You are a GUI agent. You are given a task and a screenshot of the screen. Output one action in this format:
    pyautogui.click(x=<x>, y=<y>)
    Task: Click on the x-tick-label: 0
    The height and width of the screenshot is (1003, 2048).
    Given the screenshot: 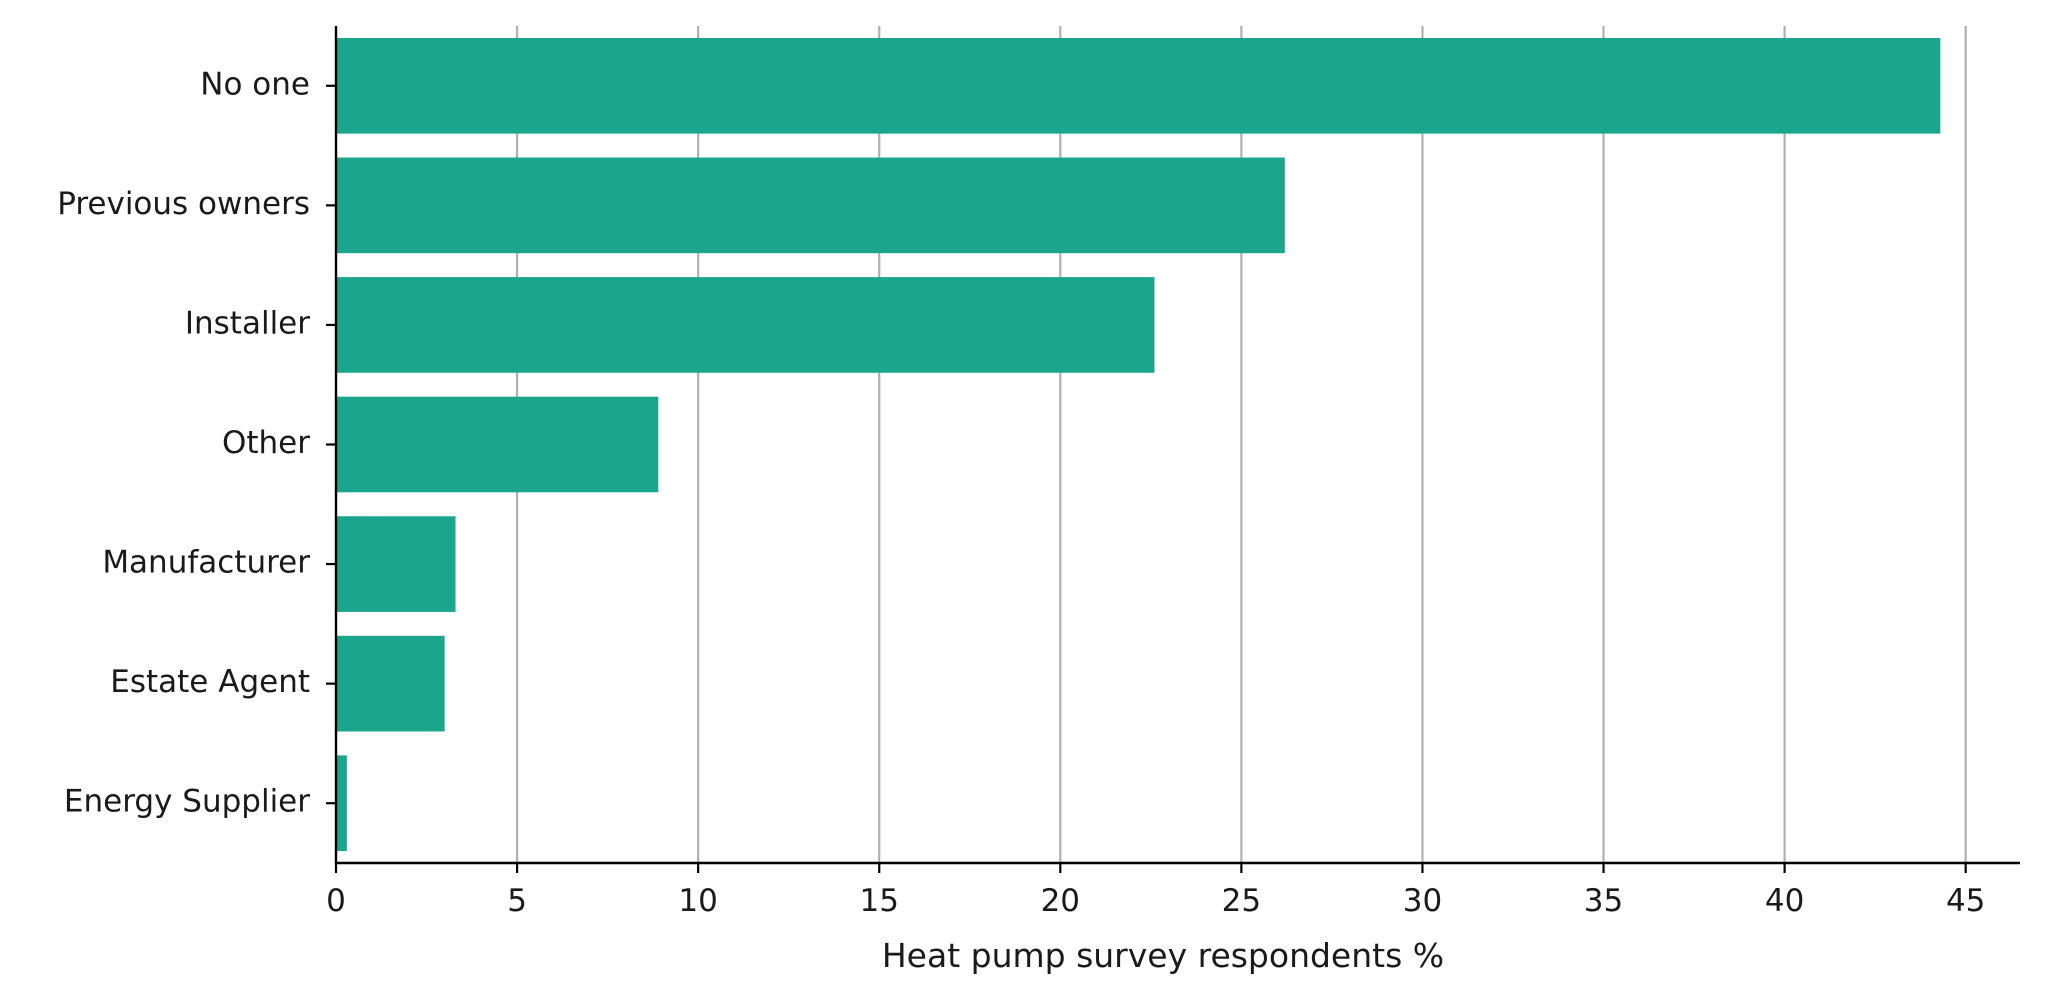 What is the action you would take?
    pyautogui.click(x=336, y=901)
    